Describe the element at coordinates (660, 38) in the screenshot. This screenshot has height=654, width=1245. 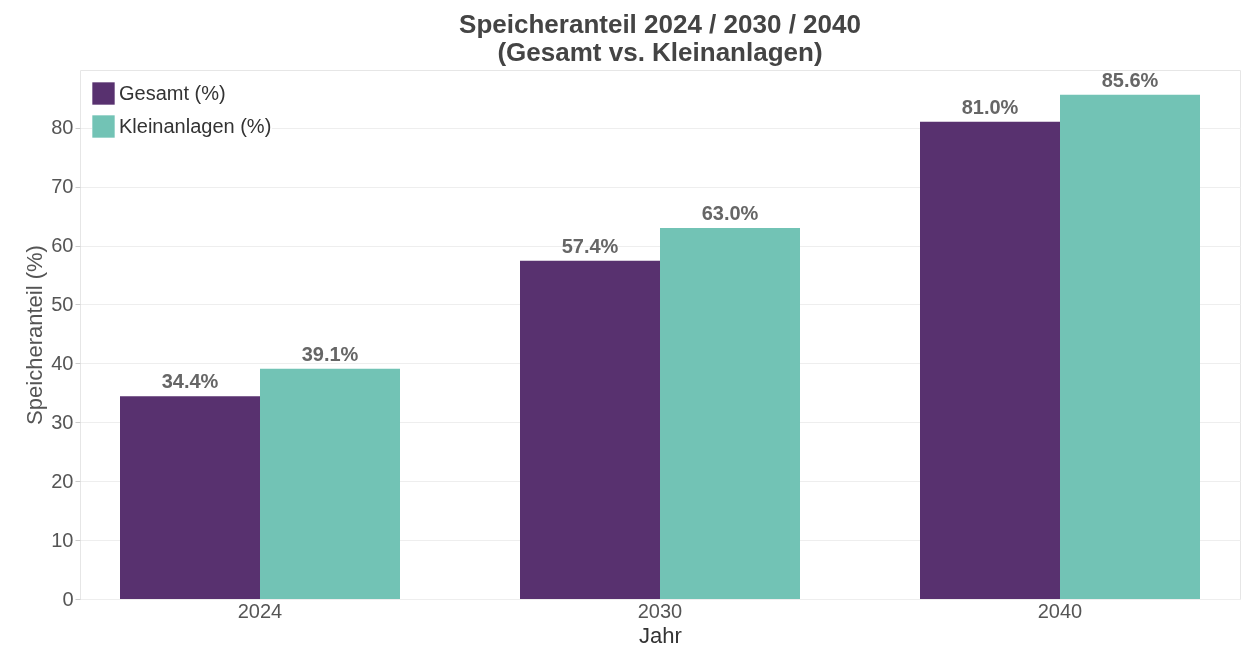
I see `chart-title: Speicheranteil 2024 / 2030 / 2040 (Gesamt vs. Kleinanlagen)` at that location.